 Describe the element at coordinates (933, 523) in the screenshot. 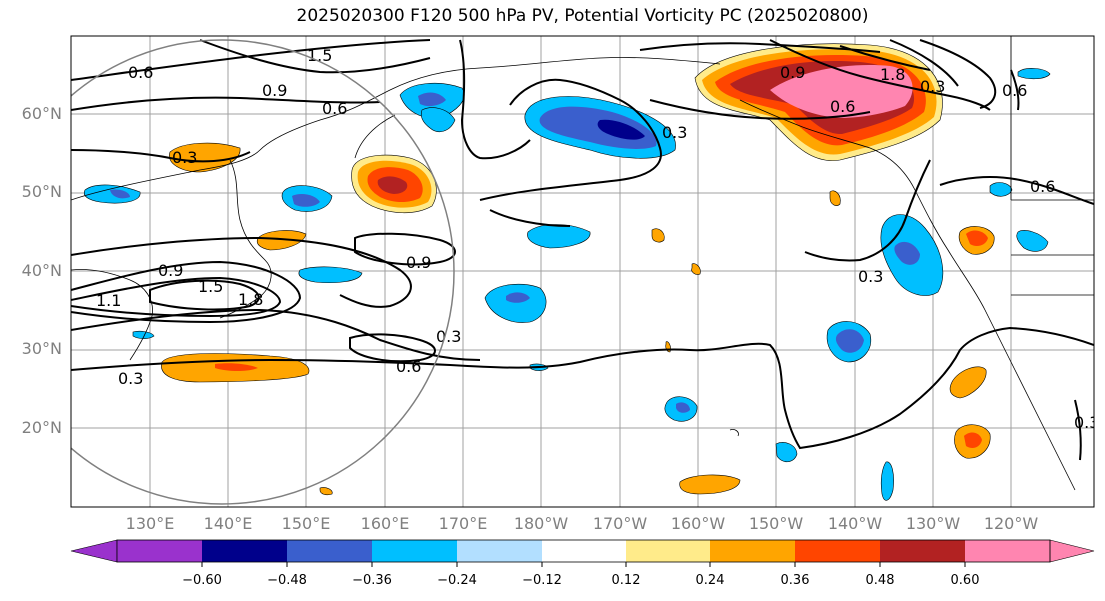

I see `lon-label: 130°W` at that location.